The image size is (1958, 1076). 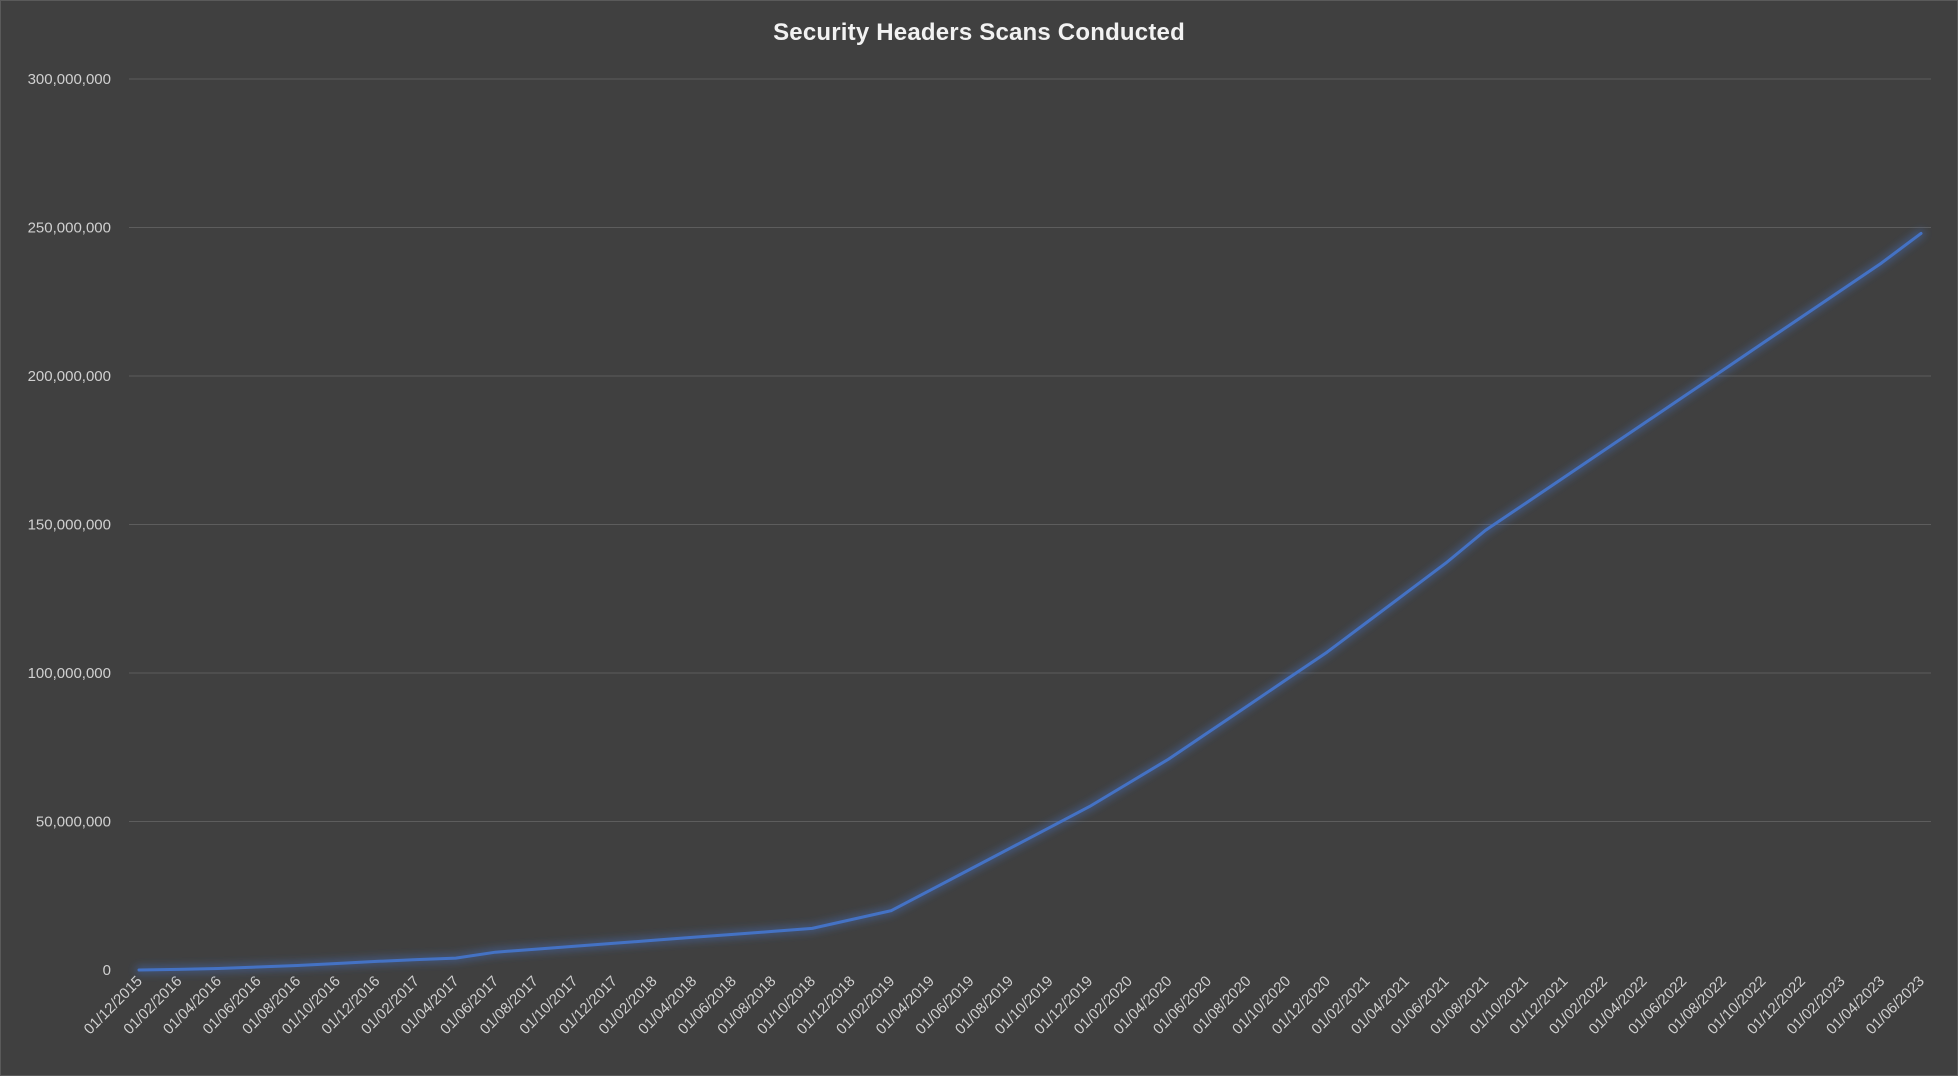 I want to click on y-tick-label: 0, so click(x=107, y=970).